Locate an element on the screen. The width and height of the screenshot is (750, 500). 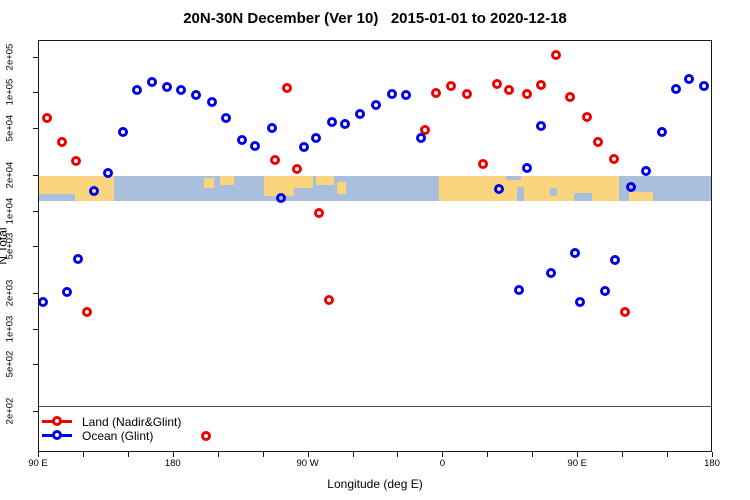
y-tick-label: 2e+05 is located at coordinates (10, 57).